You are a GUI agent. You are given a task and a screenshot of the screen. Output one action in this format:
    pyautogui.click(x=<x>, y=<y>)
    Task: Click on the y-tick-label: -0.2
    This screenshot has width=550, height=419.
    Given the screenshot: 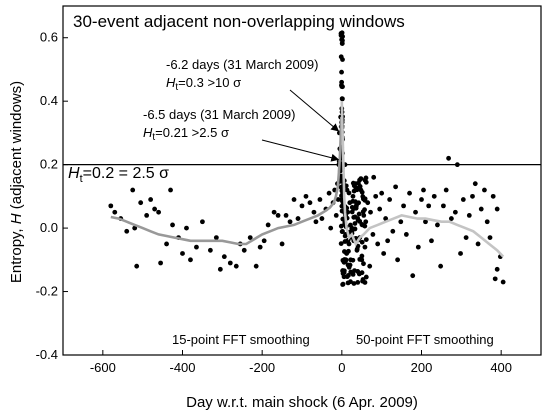 What is the action you would take?
    pyautogui.click(x=47, y=291)
    